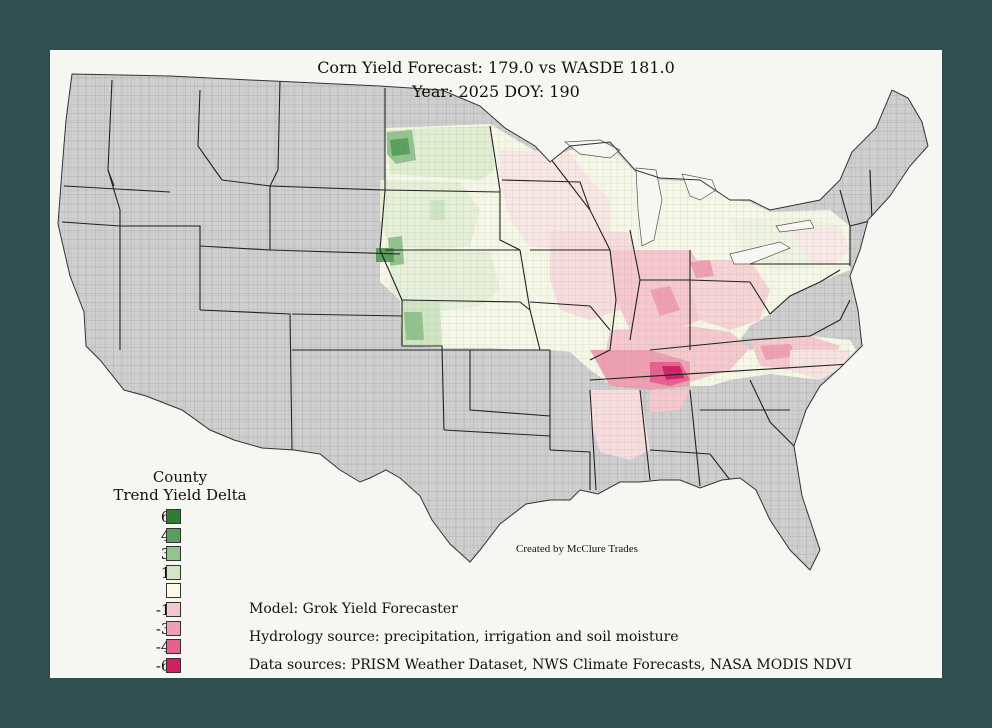  I want to click on legend-item: 30, so click(180, 554).